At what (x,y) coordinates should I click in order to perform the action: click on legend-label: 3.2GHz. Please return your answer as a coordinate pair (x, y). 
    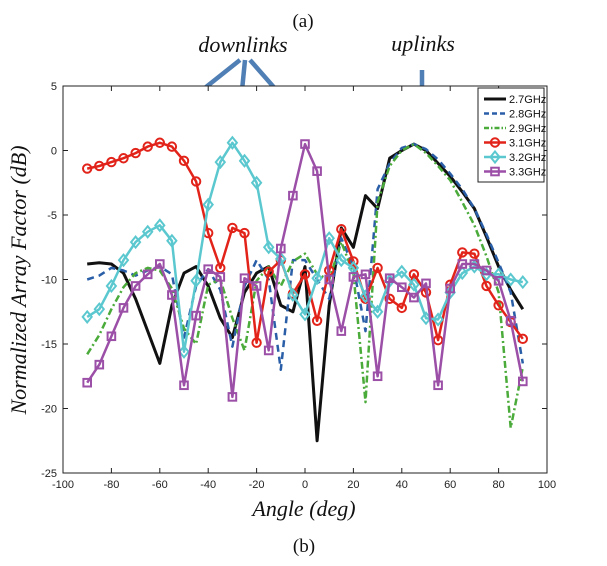
    Looking at the image, I should click on (527, 158).